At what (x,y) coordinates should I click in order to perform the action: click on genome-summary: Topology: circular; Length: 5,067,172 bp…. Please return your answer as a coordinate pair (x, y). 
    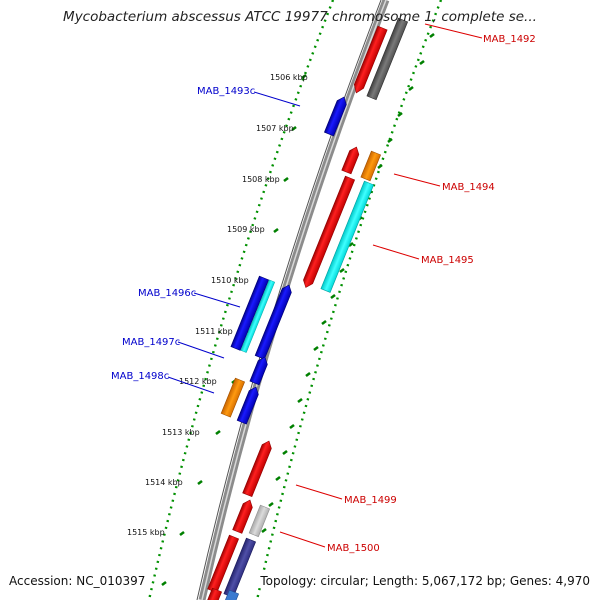
    Looking at the image, I should click on (425, 581).